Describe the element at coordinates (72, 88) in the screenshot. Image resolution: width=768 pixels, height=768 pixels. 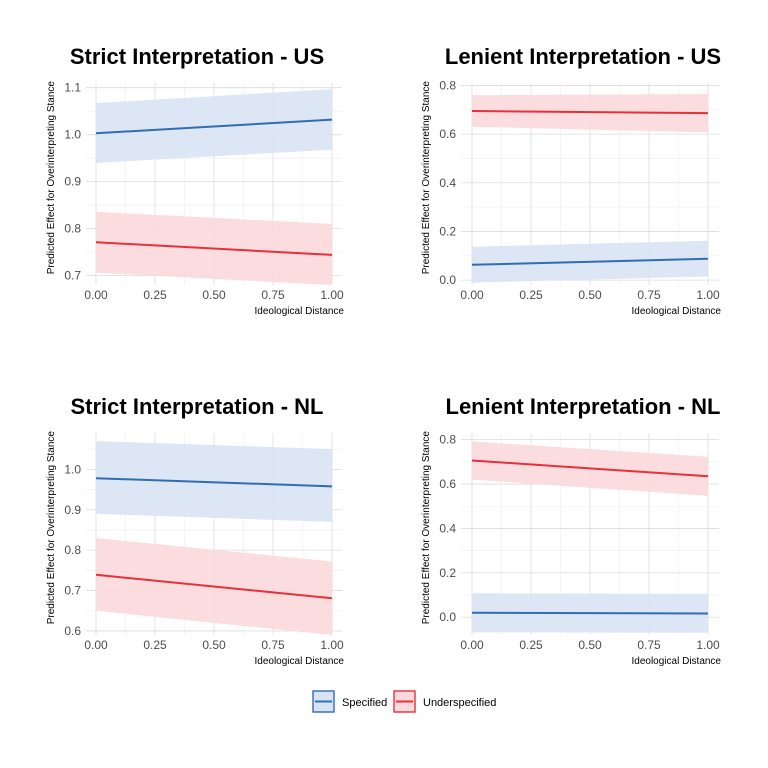
I see `y-tick-label: 1.1` at that location.